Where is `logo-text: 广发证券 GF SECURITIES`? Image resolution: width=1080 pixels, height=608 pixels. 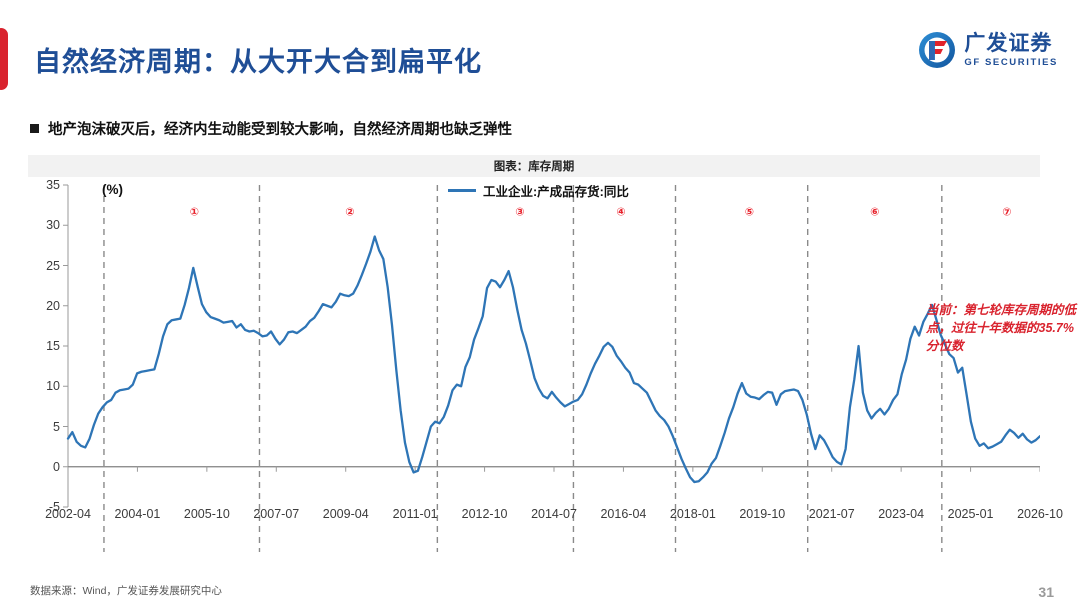
logo-text: 广发证券 GF SECURITIES is located at coordinates (1011, 50).